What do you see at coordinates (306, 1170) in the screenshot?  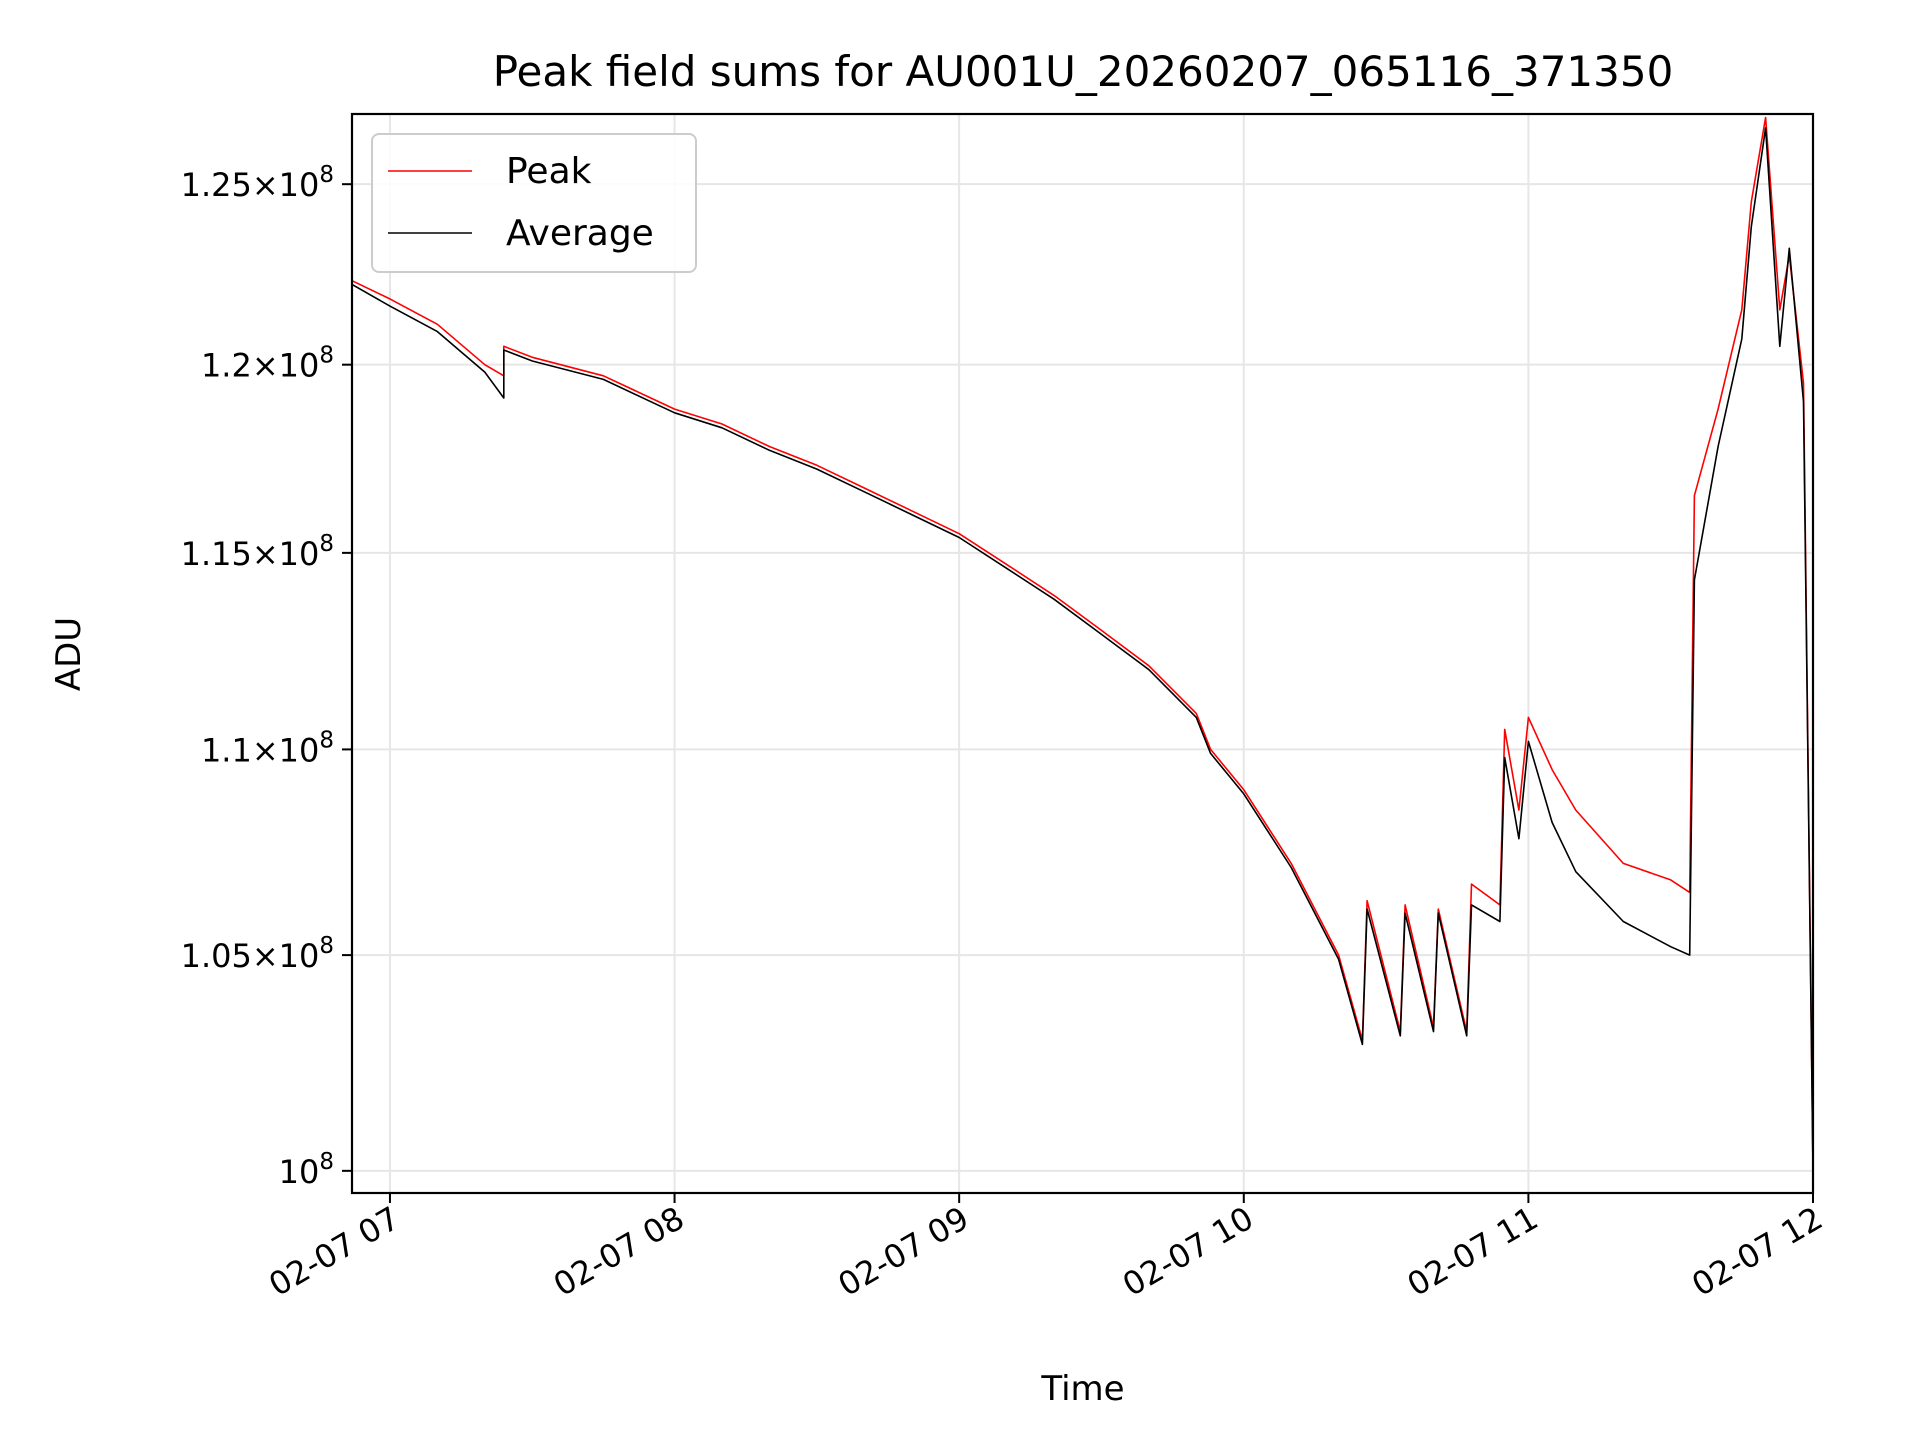 I see `y-tick-label-0: 108` at bounding box center [306, 1170].